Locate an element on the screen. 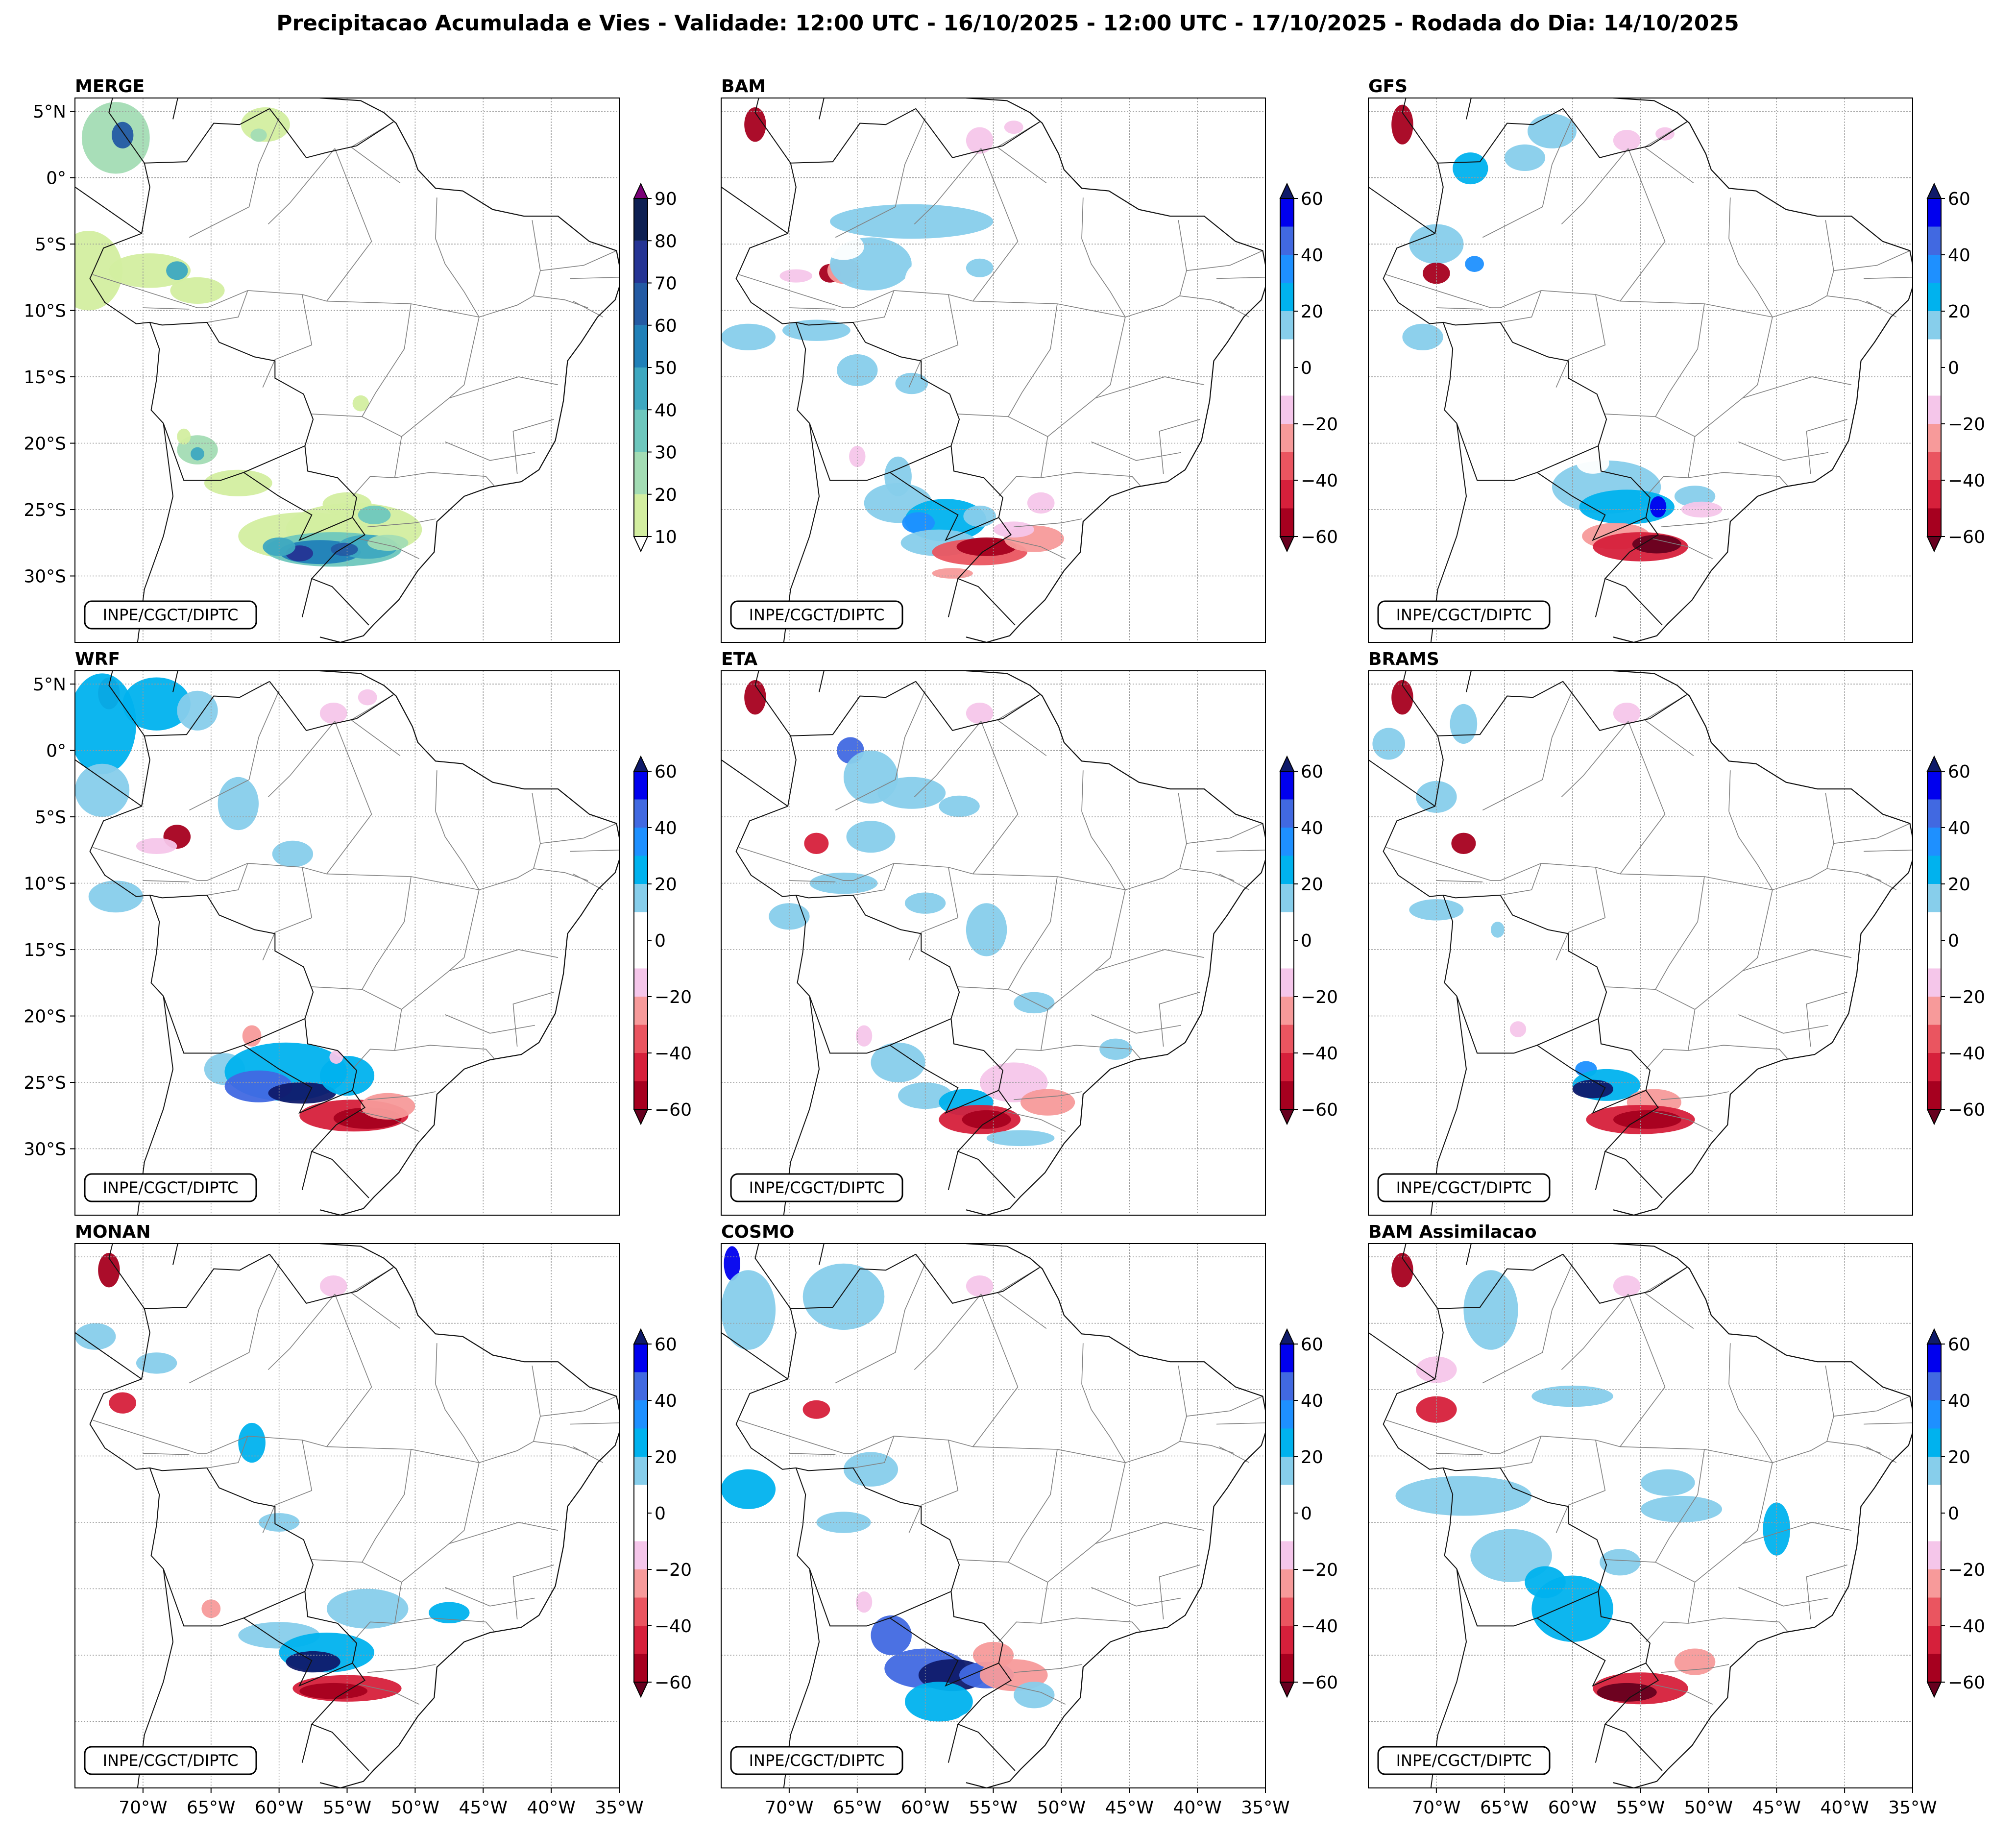 This screenshot has width=2016, height=1834. credit-box is located at coordinates (816, 615).